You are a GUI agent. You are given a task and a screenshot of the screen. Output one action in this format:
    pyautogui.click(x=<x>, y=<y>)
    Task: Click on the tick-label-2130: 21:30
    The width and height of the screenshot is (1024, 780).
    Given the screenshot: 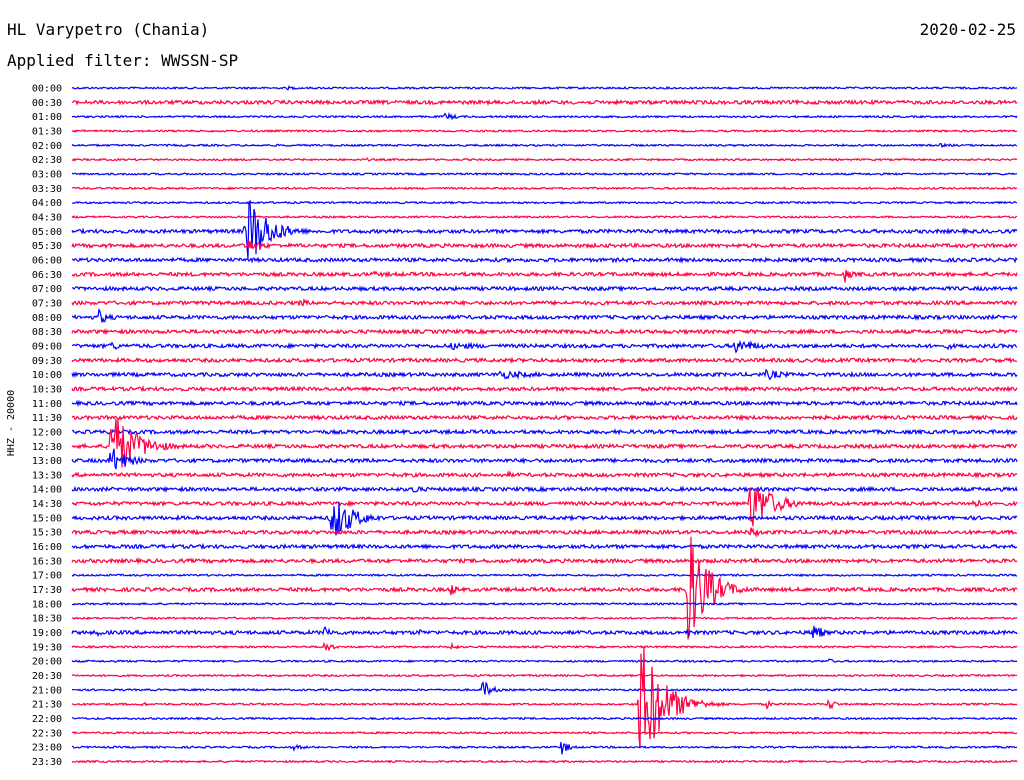 What is the action you would take?
    pyautogui.click(x=47, y=705)
    